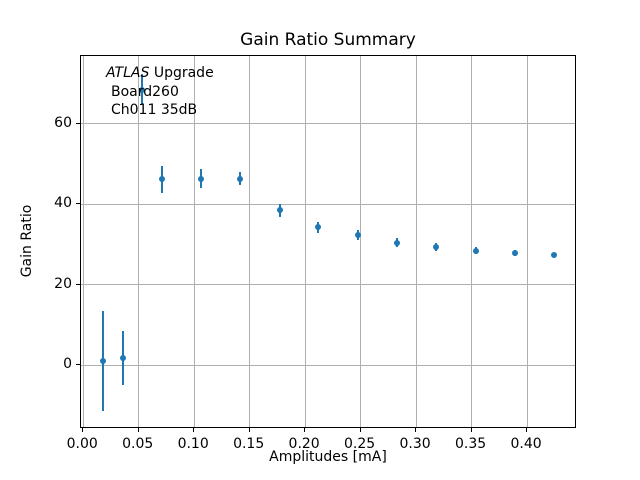 The height and width of the screenshot is (480, 640). What do you see at coordinates (27, 241) in the screenshot?
I see `y-axis-label: Gain Ratio` at bounding box center [27, 241].